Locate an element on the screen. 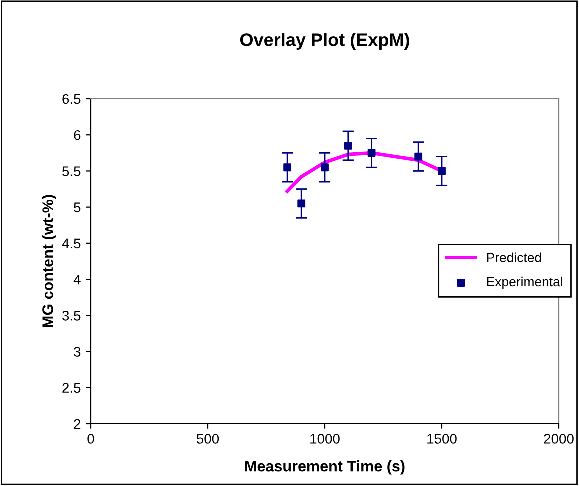 The image size is (579, 486). y-tick-label: 5.5 is located at coordinates (71, 171).